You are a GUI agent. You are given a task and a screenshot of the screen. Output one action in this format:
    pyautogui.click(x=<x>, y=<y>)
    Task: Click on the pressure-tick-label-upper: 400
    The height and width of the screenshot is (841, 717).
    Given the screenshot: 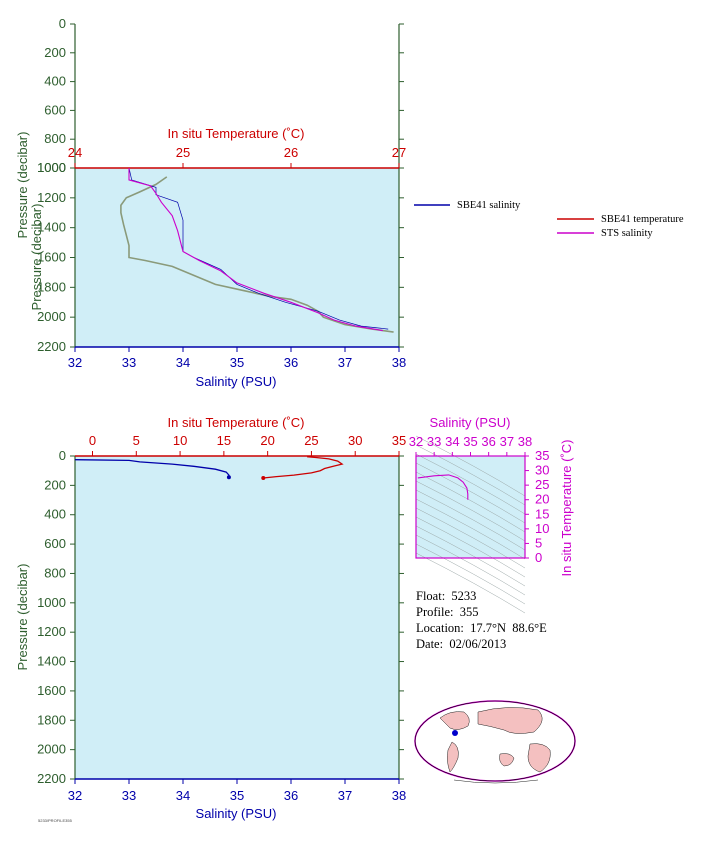 What is the action you would take?
    pyautogui.click(x=55, y=81)
    